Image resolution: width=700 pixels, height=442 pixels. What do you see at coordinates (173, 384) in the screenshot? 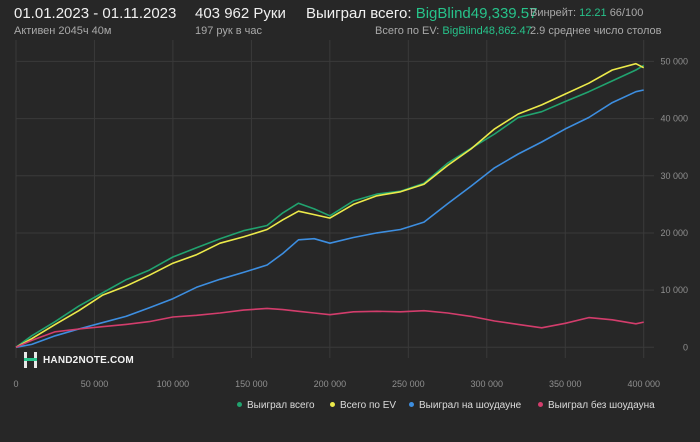
I see `x-tick-label: 100 000` at bounding box center [173, 384].